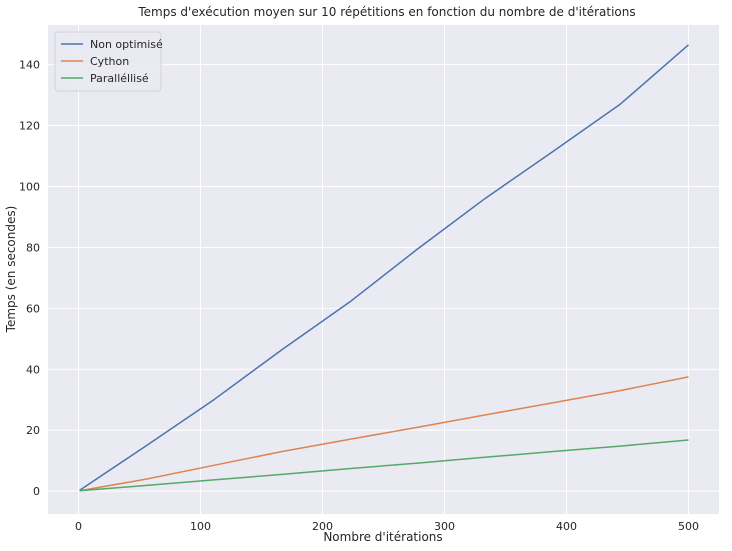 The image size is (732, 551). Describe the element at coordinates (36, 491) in the screenshot. I see `y-tick-label: 0` at that location.